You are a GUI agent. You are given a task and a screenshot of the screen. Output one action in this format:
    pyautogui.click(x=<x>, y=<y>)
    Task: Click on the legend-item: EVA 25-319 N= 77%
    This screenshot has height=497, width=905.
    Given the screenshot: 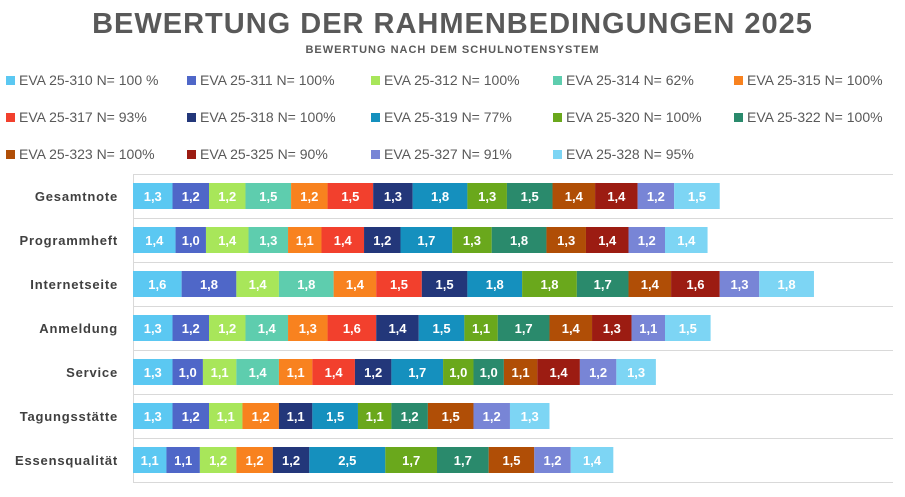 What is the action you would take?
    pyautogui.click(x=441, y=117)
    